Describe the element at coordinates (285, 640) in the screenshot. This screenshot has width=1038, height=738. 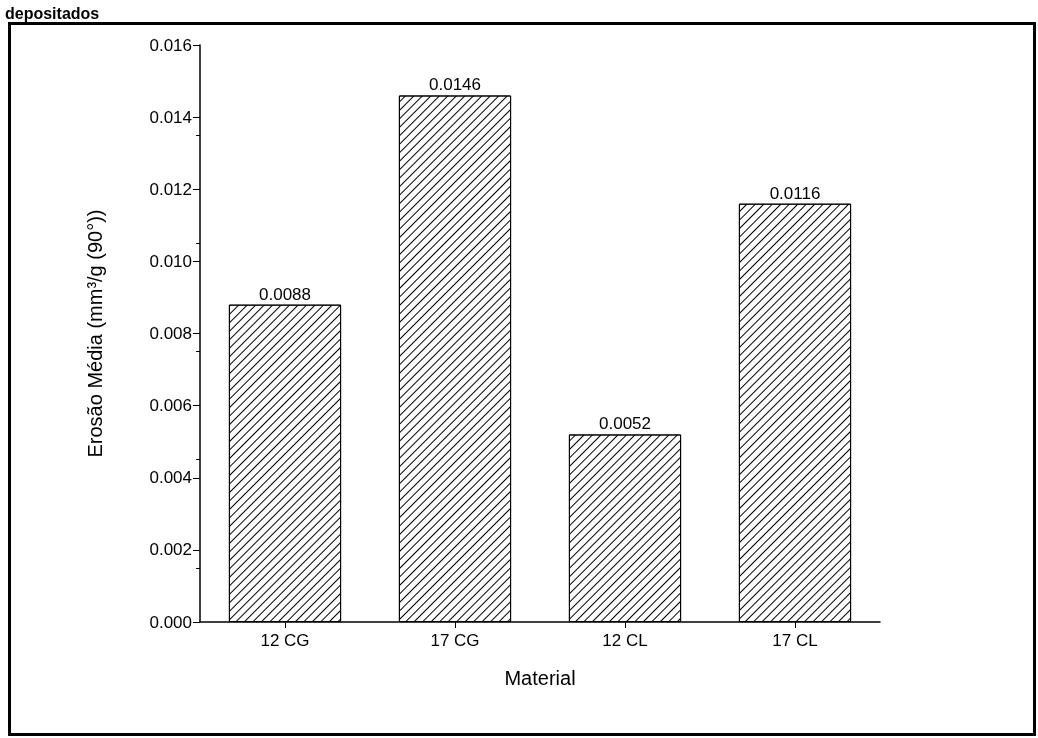
I see `x-tick-label: 12 CG` at that location.